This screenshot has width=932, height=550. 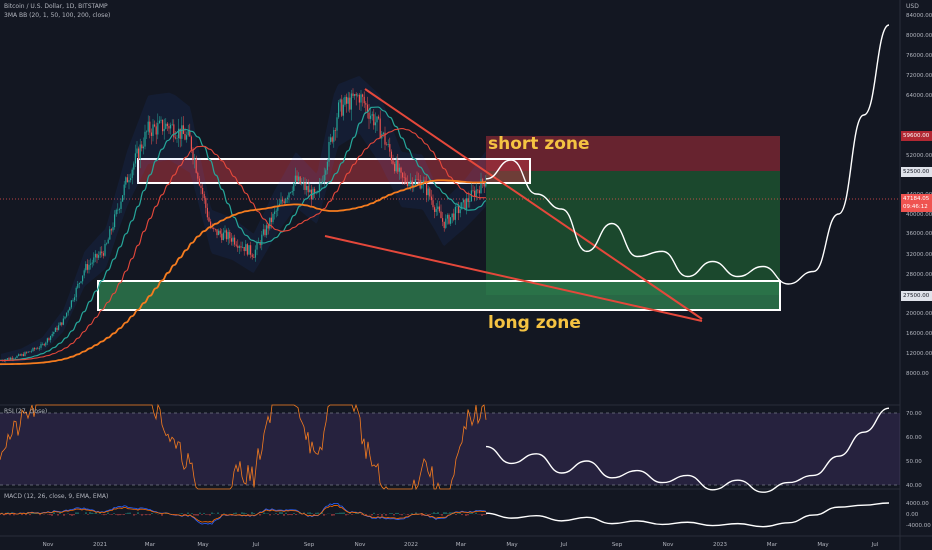 I want to click on lower-trendline, so click(x=513, y=278).